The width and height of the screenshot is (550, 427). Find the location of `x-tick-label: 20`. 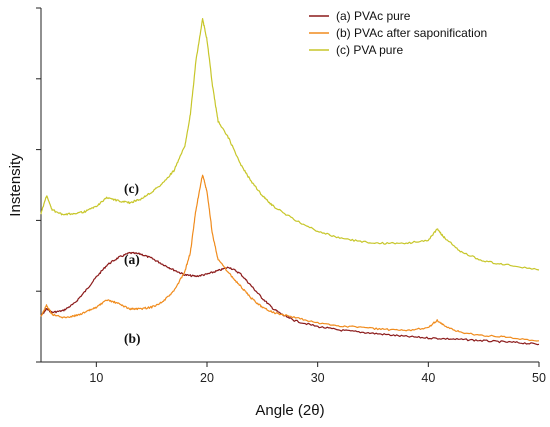

x-tick-label: 20 is located at coordinates (207, 378).